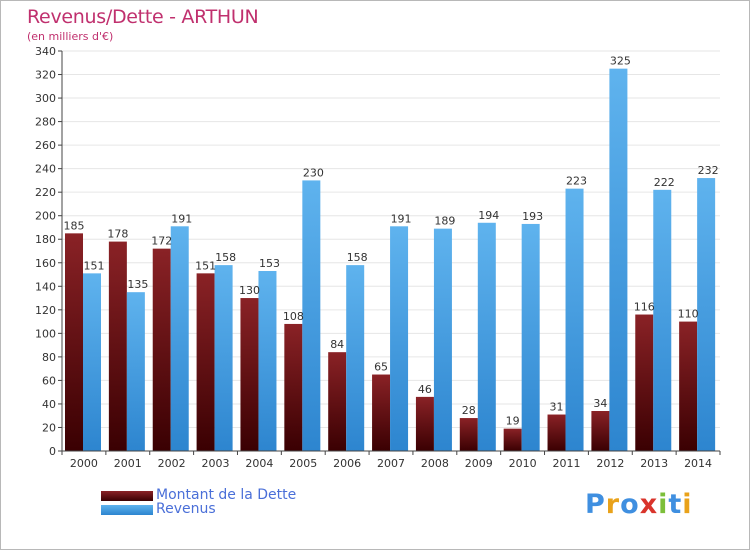 The height and width of the screenshot is (550, 750). What do you see at coordinates (94, 265) in the screenshot?
I see `data-label-revenus: 151` at bounding box center [94, 265].